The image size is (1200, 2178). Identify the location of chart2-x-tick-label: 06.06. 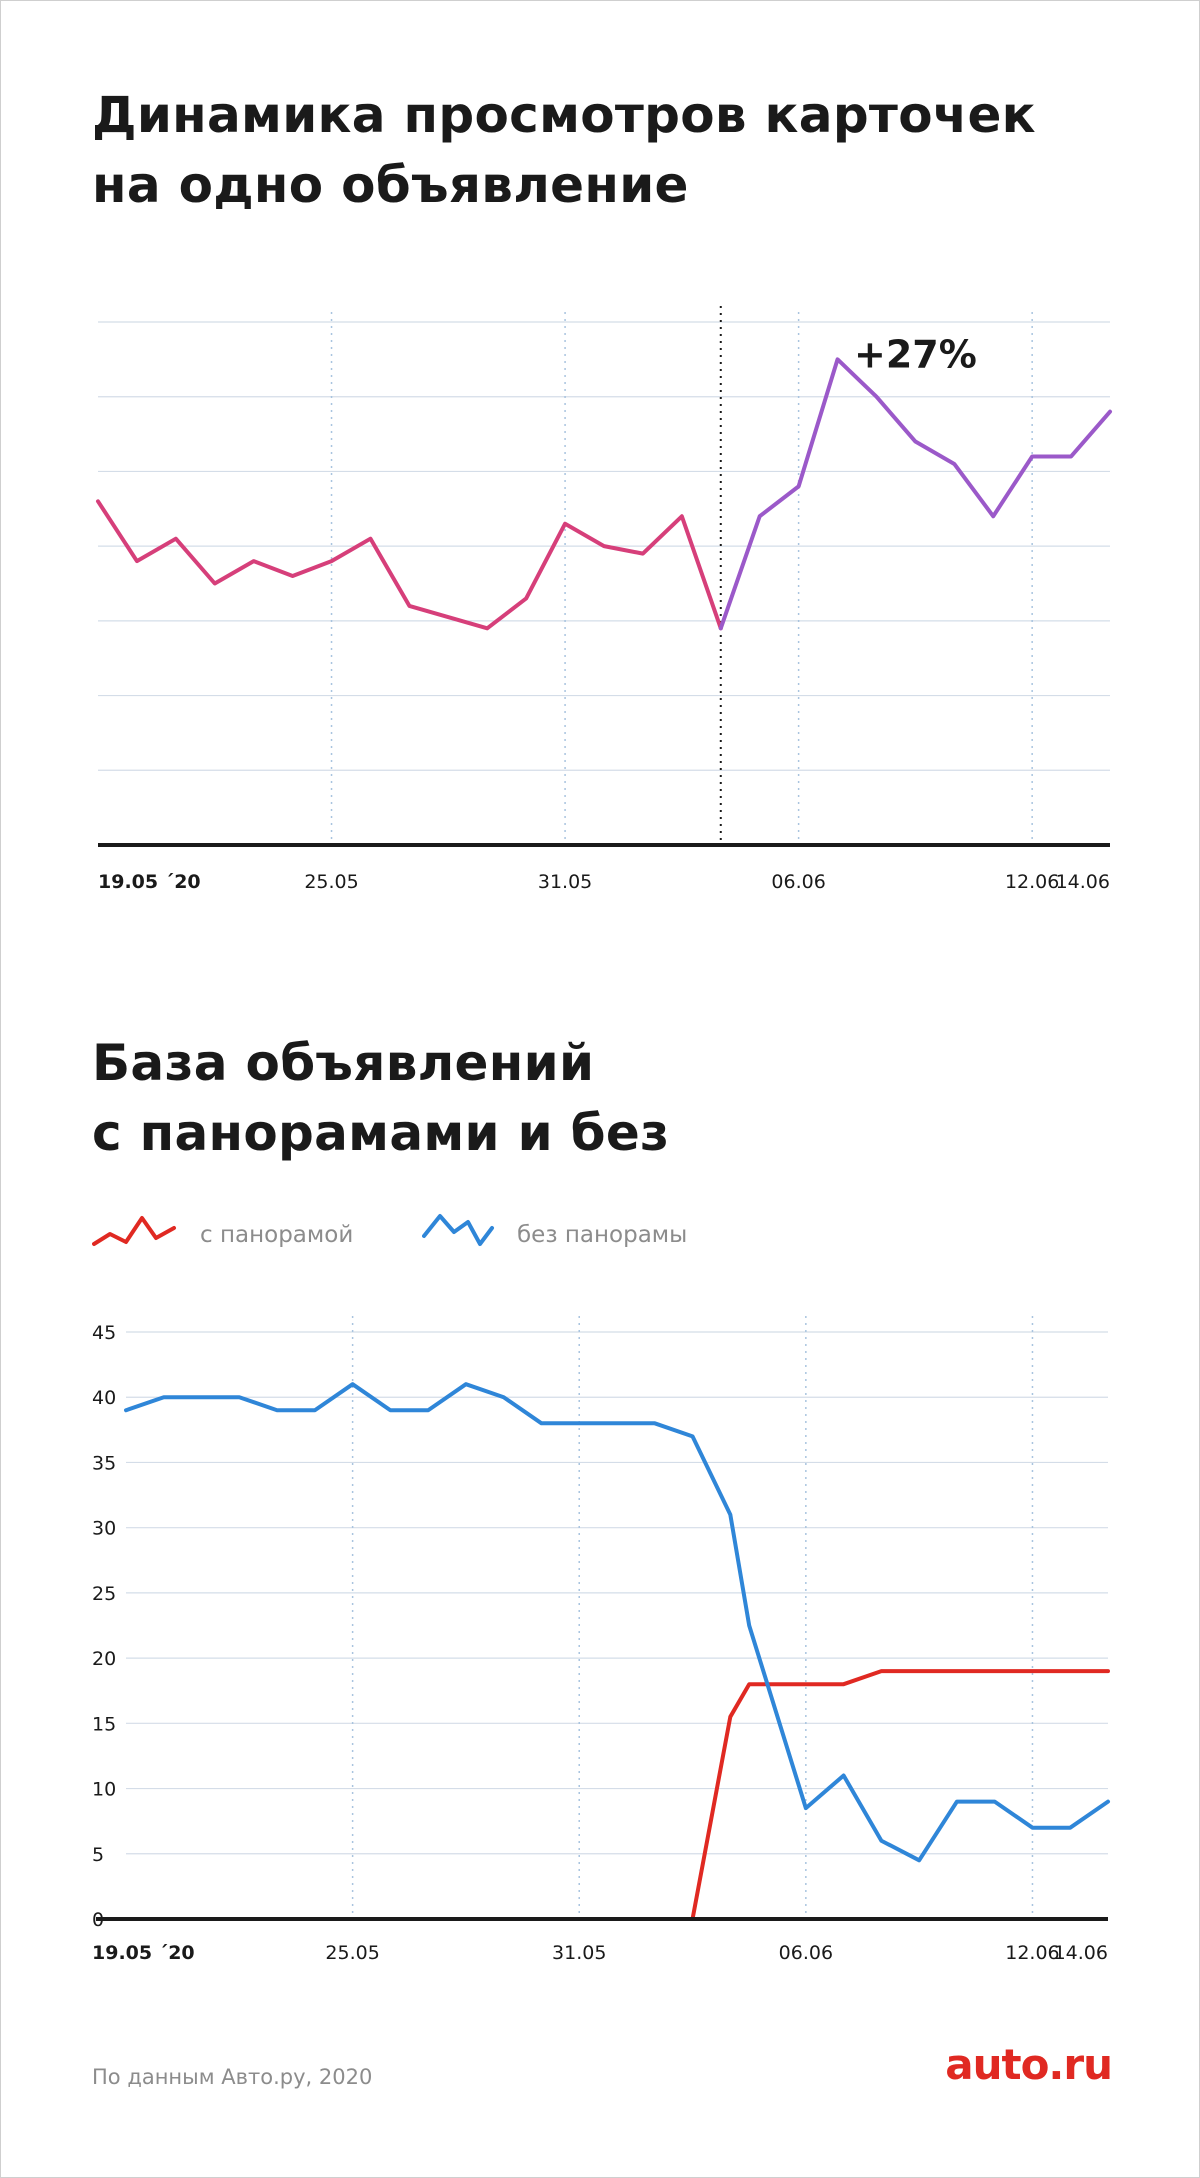
(806, 1953).